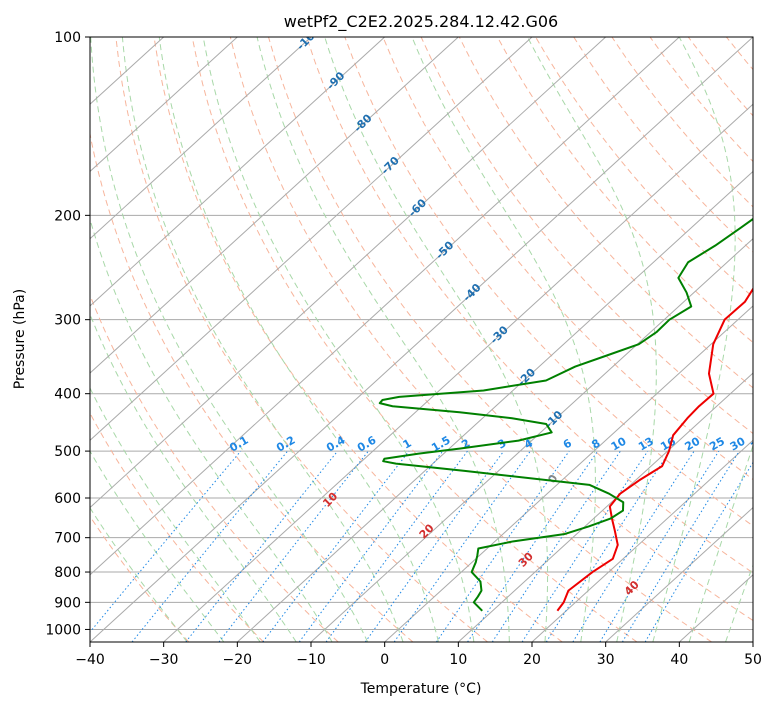 The height and width of the screenshot is (708, 775). I want to click on y-tick-label: 1000, so click(63, 630).